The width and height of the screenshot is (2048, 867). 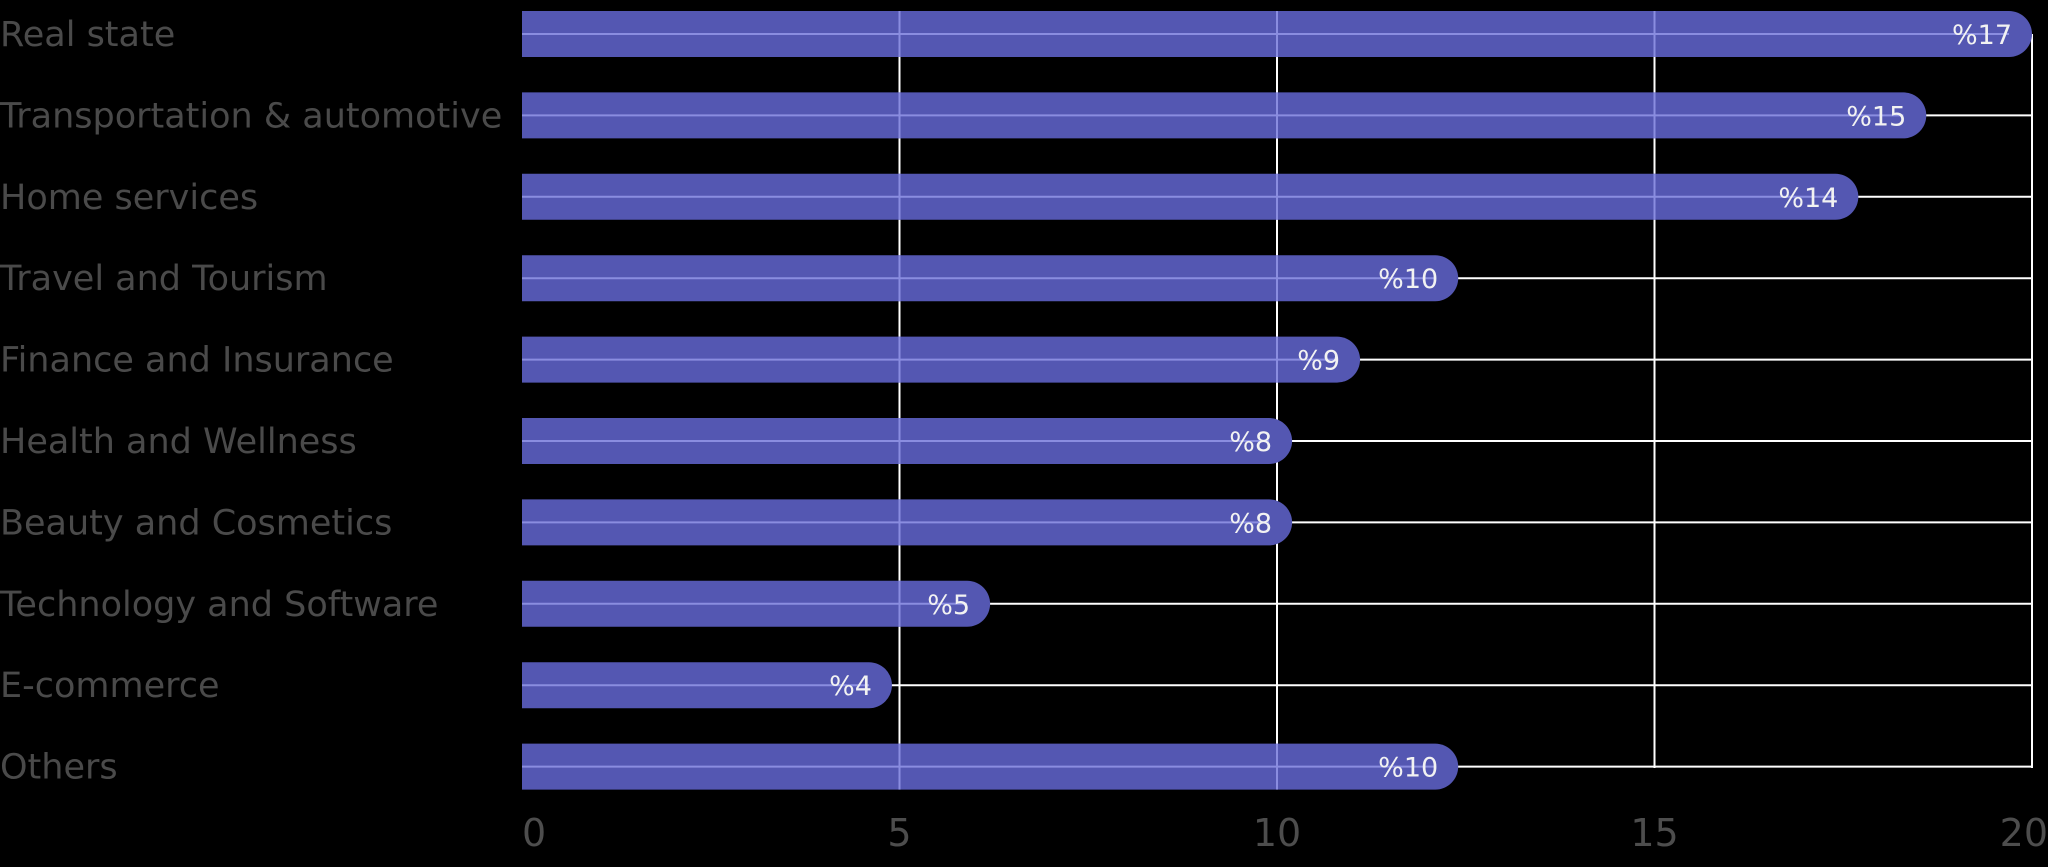 What do you see at coordinates (59, 768) in the screenshot?
I see `category-label: Others` at bounding box center [59, 768].